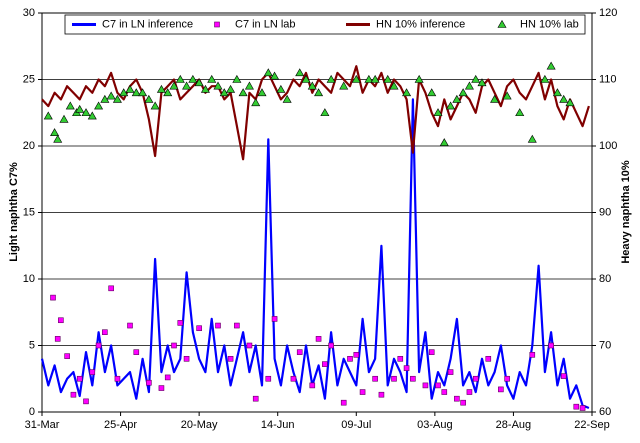  Describe the element at coordinates (29, 212) in the screenshot. I see `y-tick-label: 15` at that location.